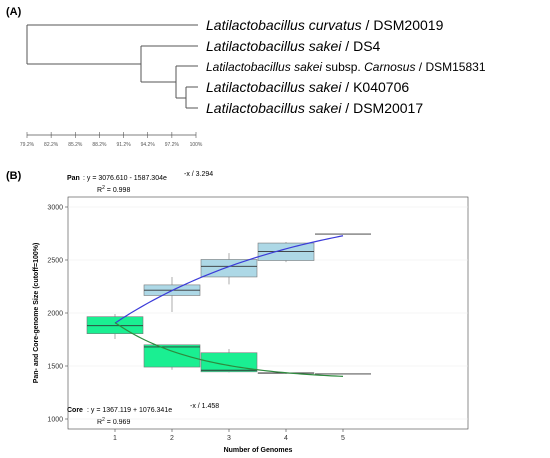 The image size is (550, 458). I want to click on core-r2-superscript: 2, so click(103, 420).